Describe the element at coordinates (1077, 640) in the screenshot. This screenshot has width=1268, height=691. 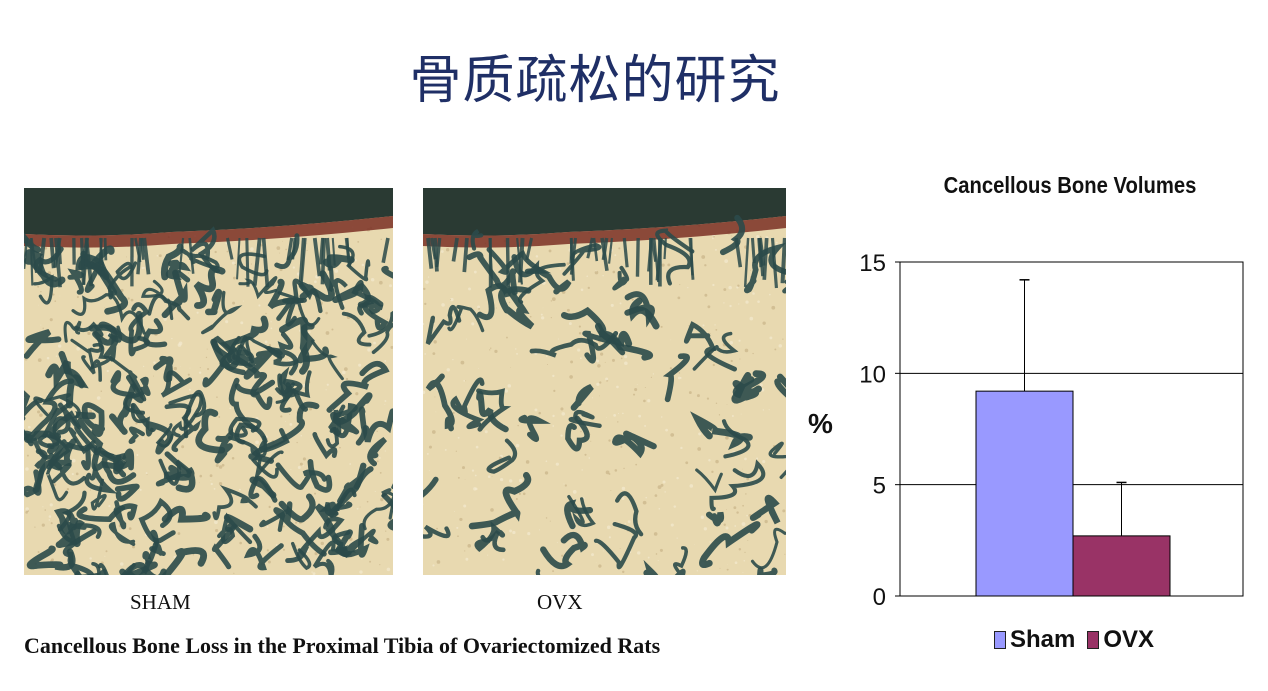
I see `chart-legend: Sham OVX` at that location.